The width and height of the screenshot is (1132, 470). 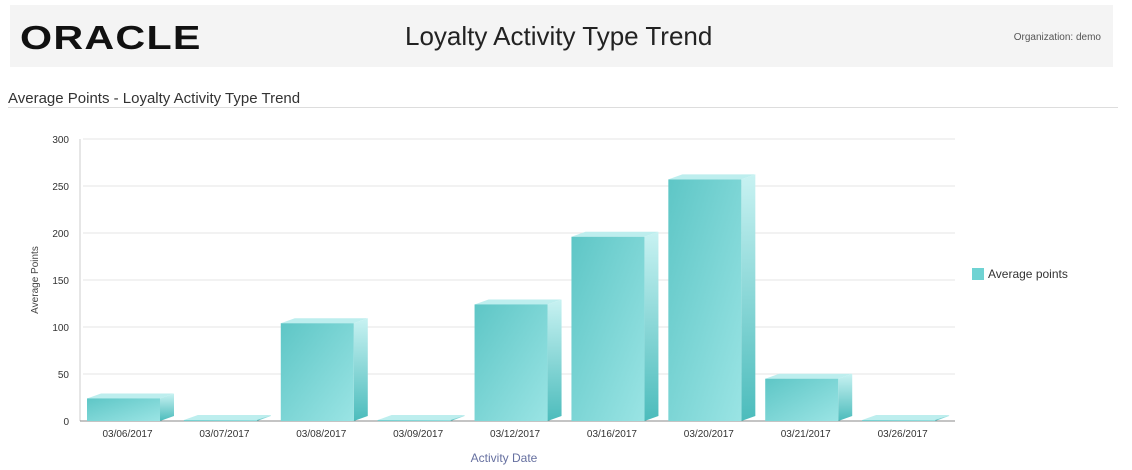 What do you see at coordinates (612, 434) in the screenshot?
I see `x-tick-label: 03/16/2017` at bounding box center [612, 434].